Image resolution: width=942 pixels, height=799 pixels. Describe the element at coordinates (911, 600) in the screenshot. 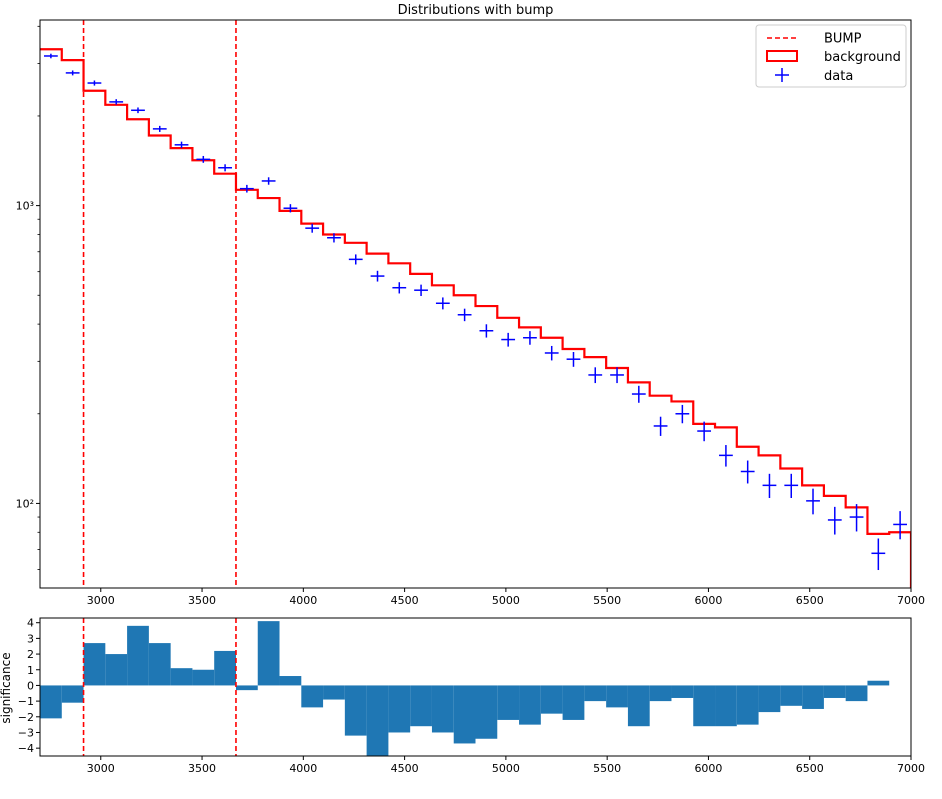

I see `x-tick-label: 7000` at that location.